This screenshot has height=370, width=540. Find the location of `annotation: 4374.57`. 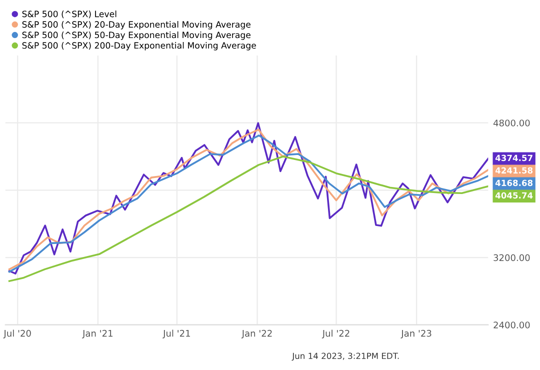

annotation: 4374.57 is located at coordinates (513, 158).